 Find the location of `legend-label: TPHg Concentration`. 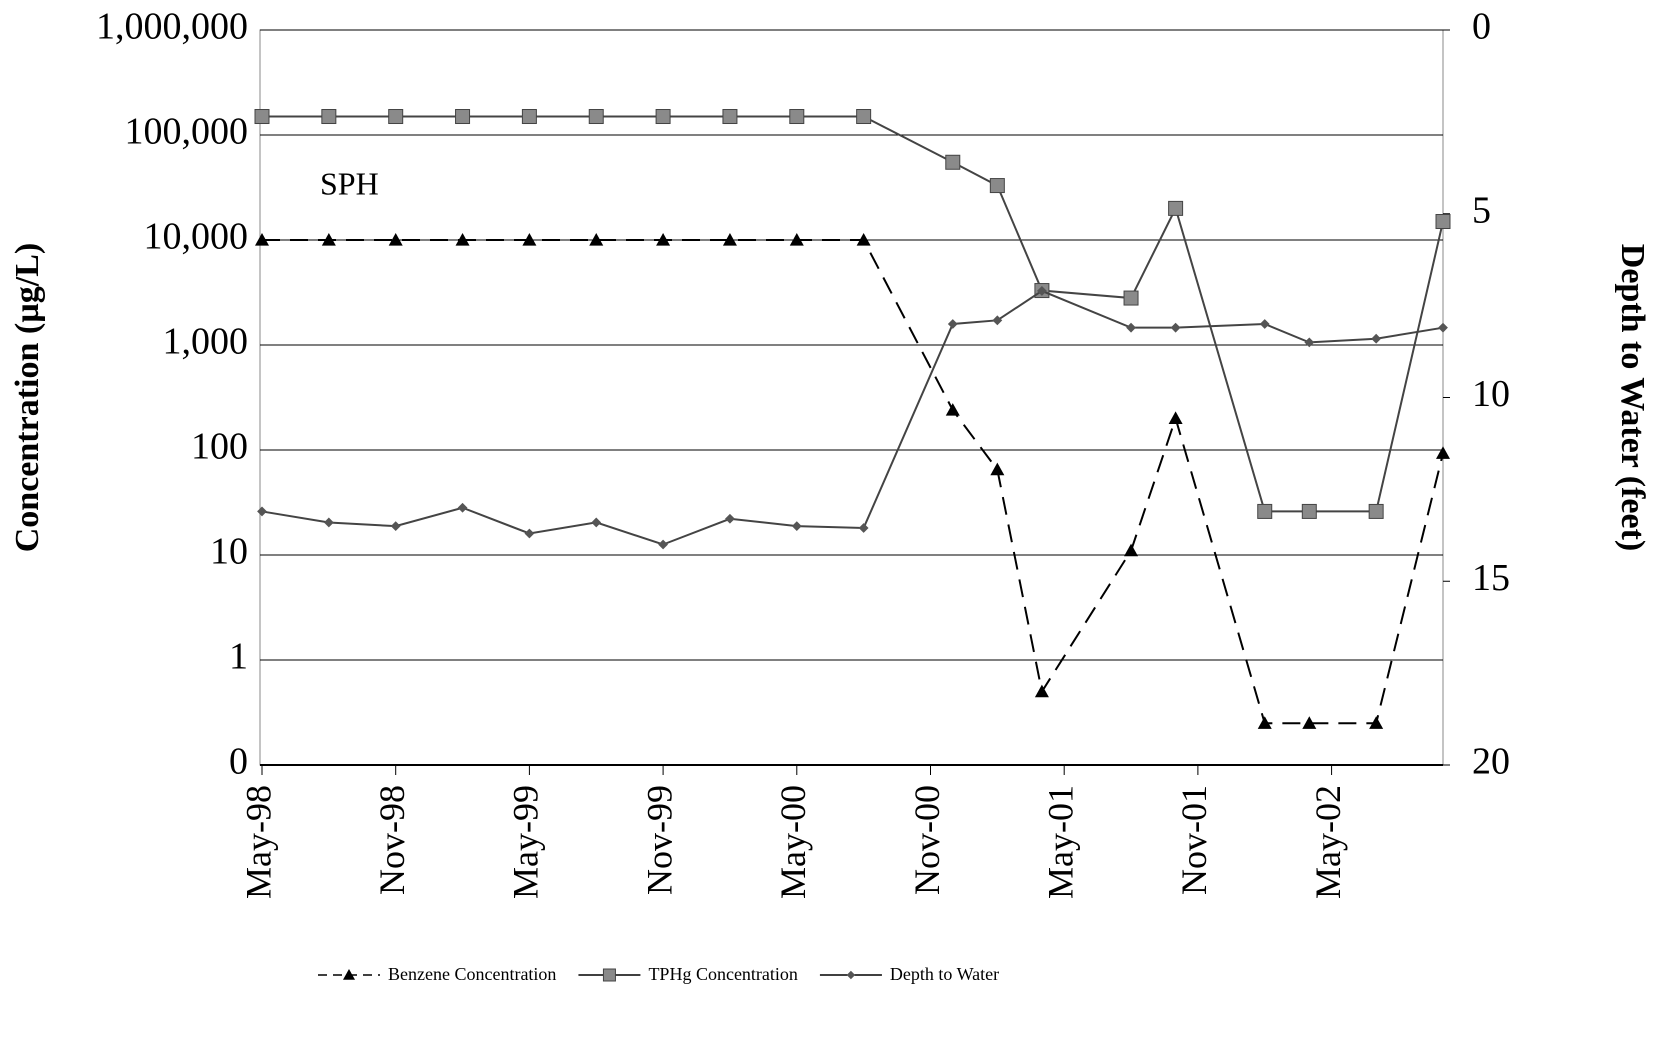

legend-label: TPHg Concentration is located at coordinates (722, 974).